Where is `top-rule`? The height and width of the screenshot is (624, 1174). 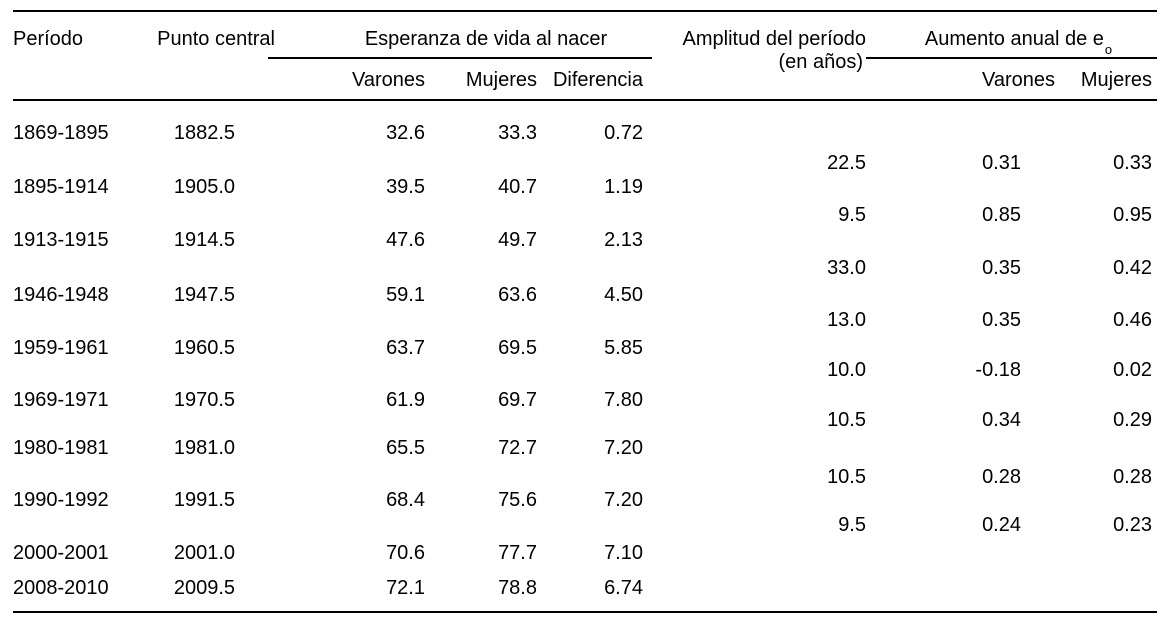 top-rule is located at coordinates (585, 11).